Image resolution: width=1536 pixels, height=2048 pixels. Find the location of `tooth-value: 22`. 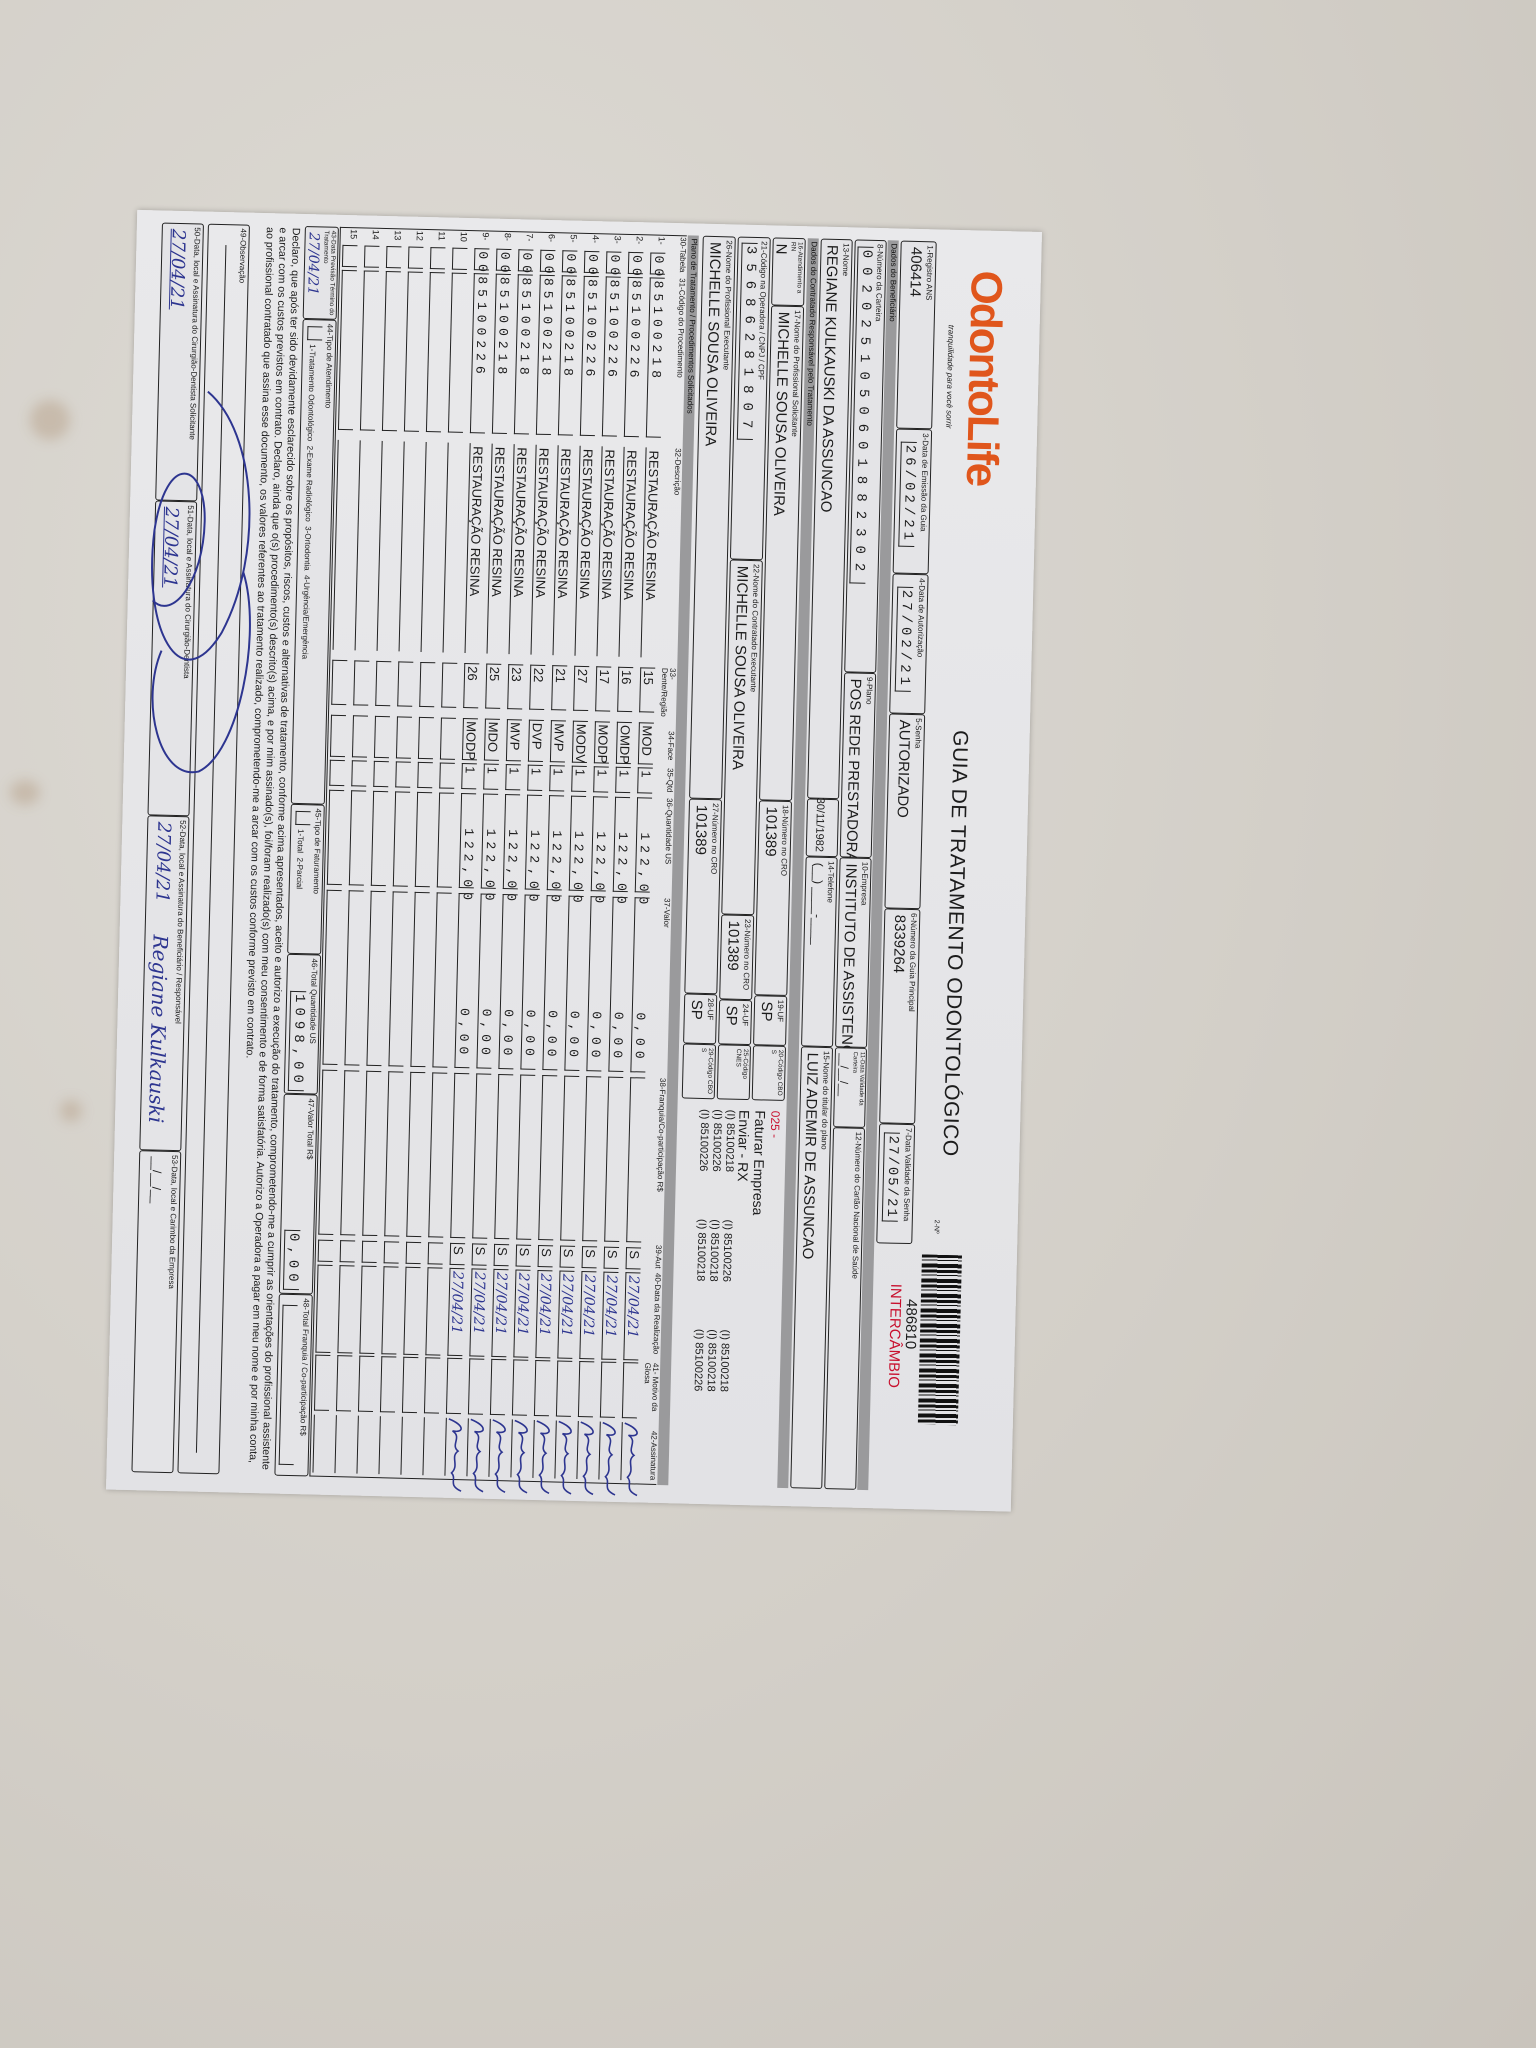

tooth-value: 22 is located at coordinates (538, 675).